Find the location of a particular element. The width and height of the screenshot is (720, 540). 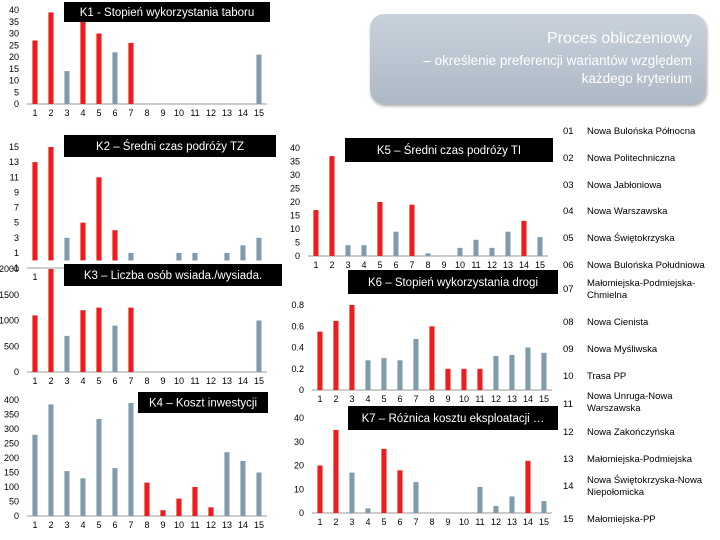

k7-x-tick: 14 is located at coordinates (528, 522).